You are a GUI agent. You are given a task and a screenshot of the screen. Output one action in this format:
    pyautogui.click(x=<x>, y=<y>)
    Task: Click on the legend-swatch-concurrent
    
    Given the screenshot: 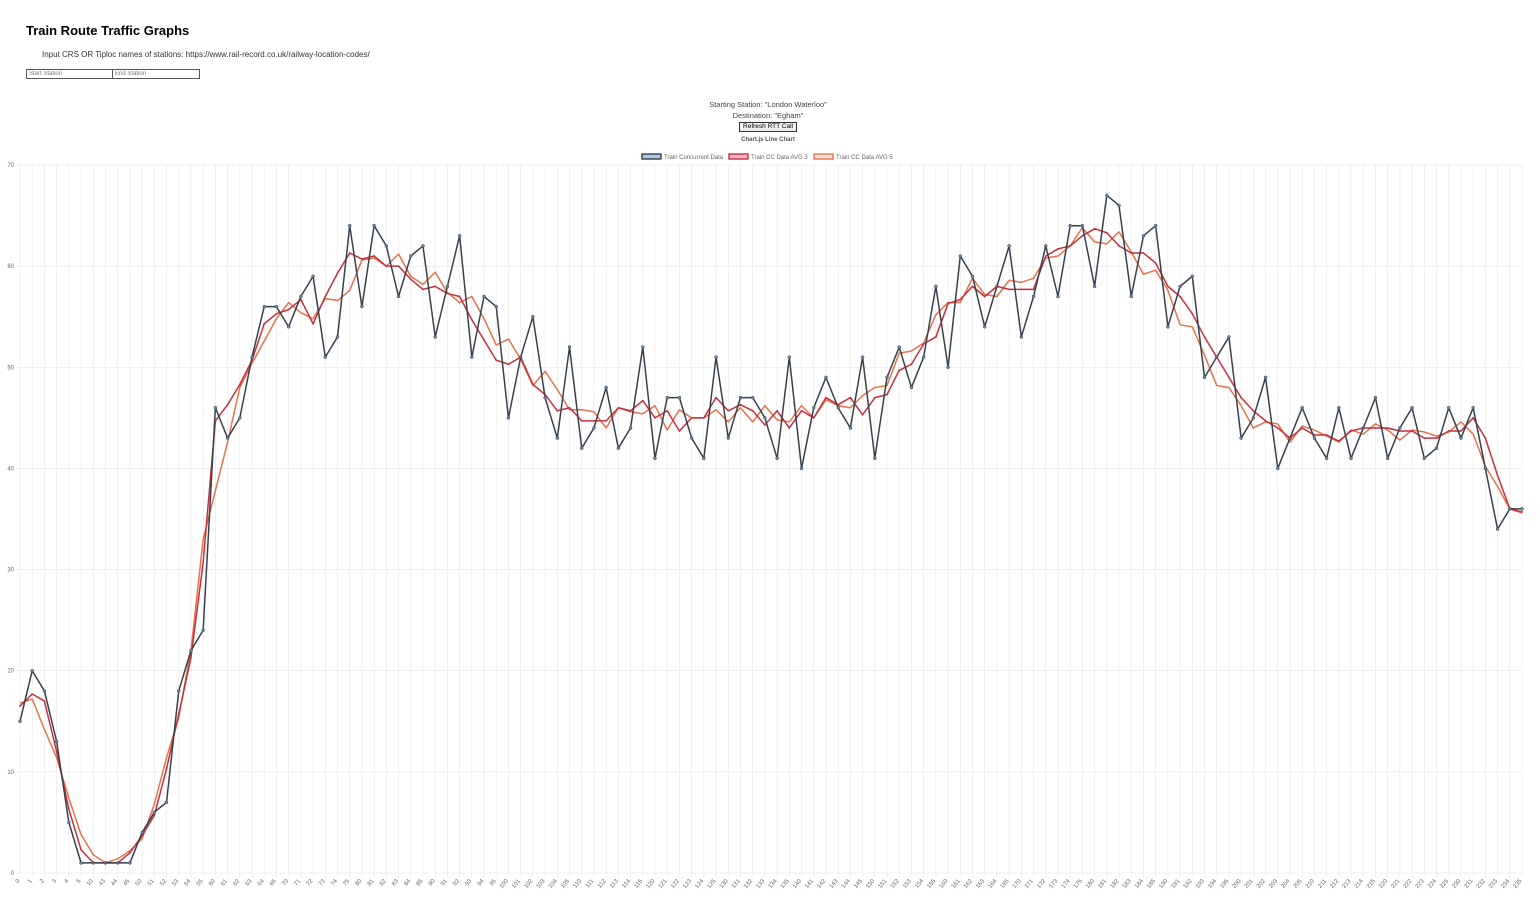 What is the action you would take?
    pyautogui.click(x=651, y=156)
    